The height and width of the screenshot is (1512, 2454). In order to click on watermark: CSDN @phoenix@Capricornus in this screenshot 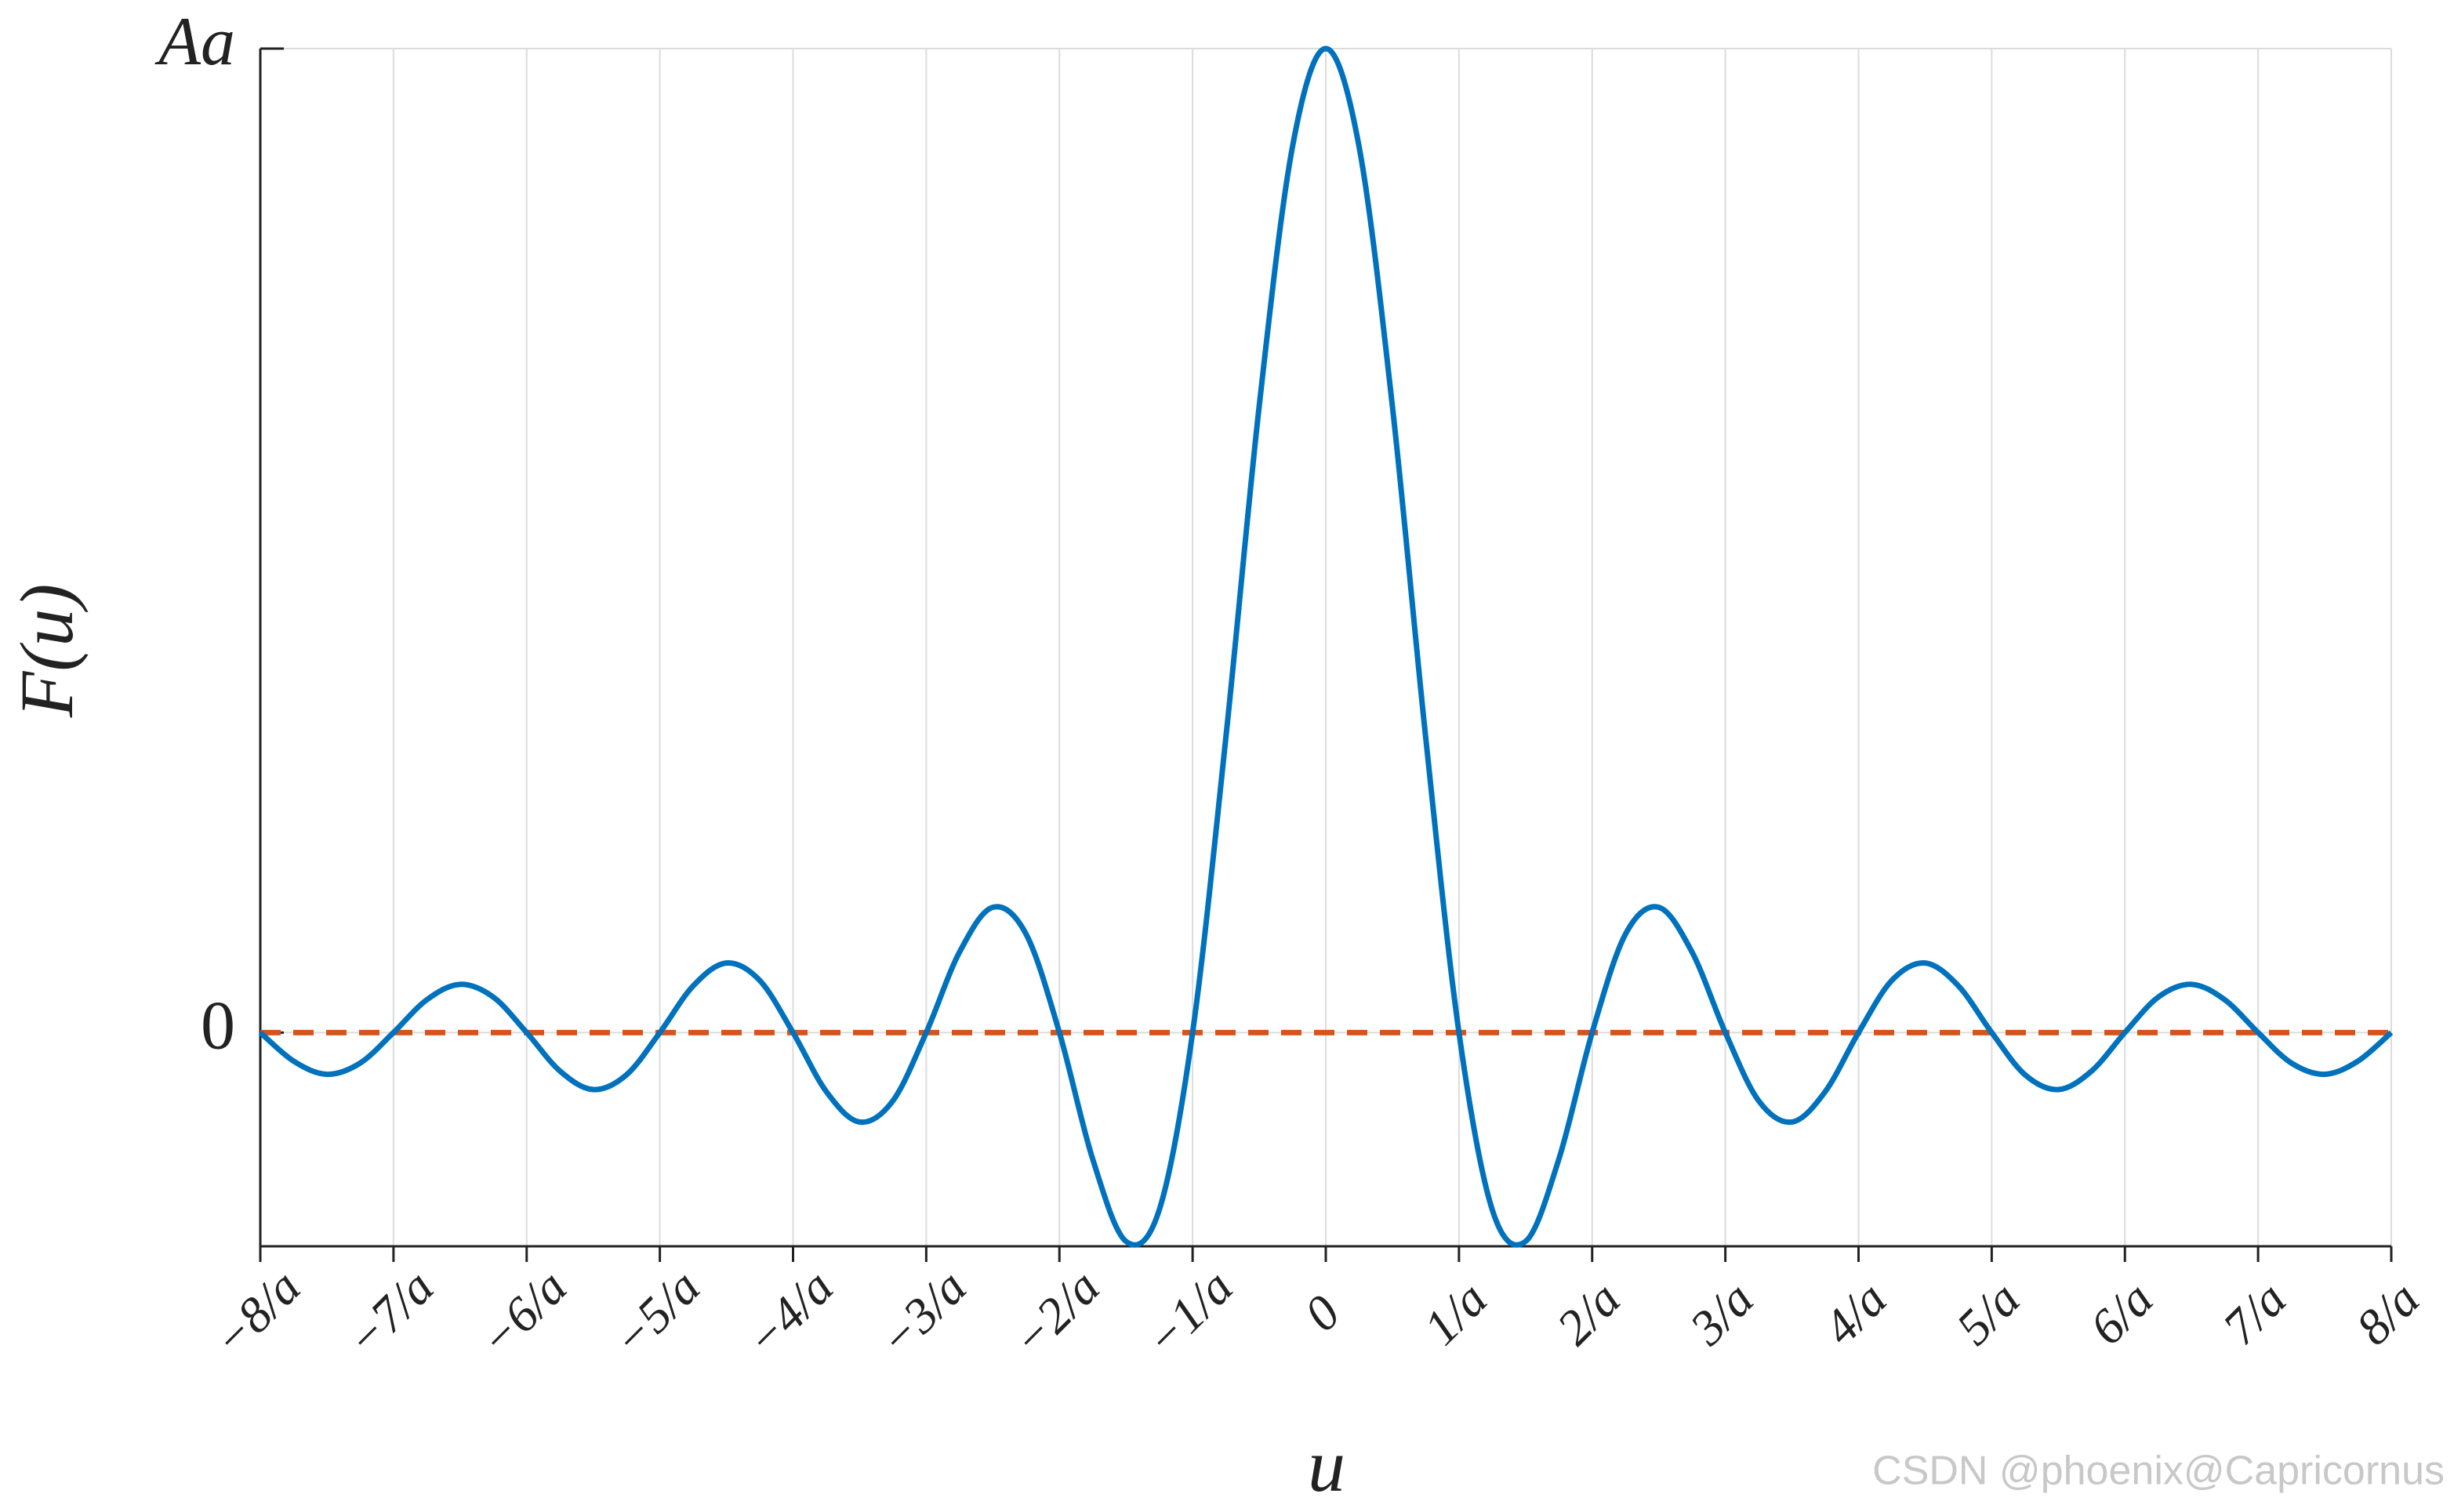, I will do `click(2158, 1471)`.